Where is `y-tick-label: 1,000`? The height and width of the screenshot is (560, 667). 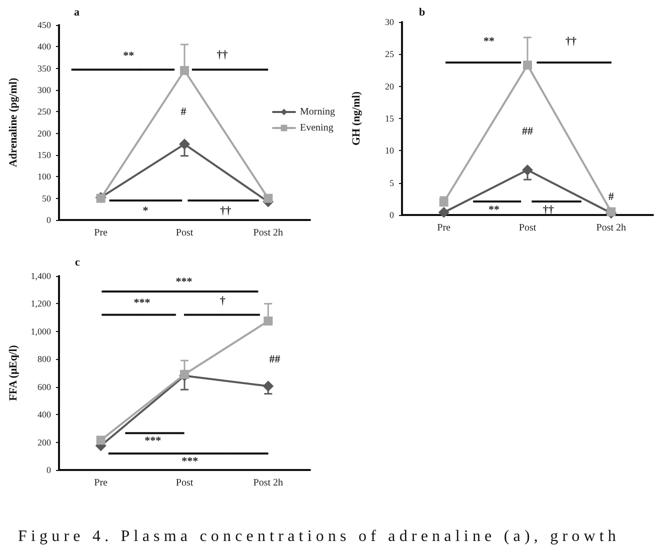
y-tick-label: 1,000 is located at coordinates (41, 331).